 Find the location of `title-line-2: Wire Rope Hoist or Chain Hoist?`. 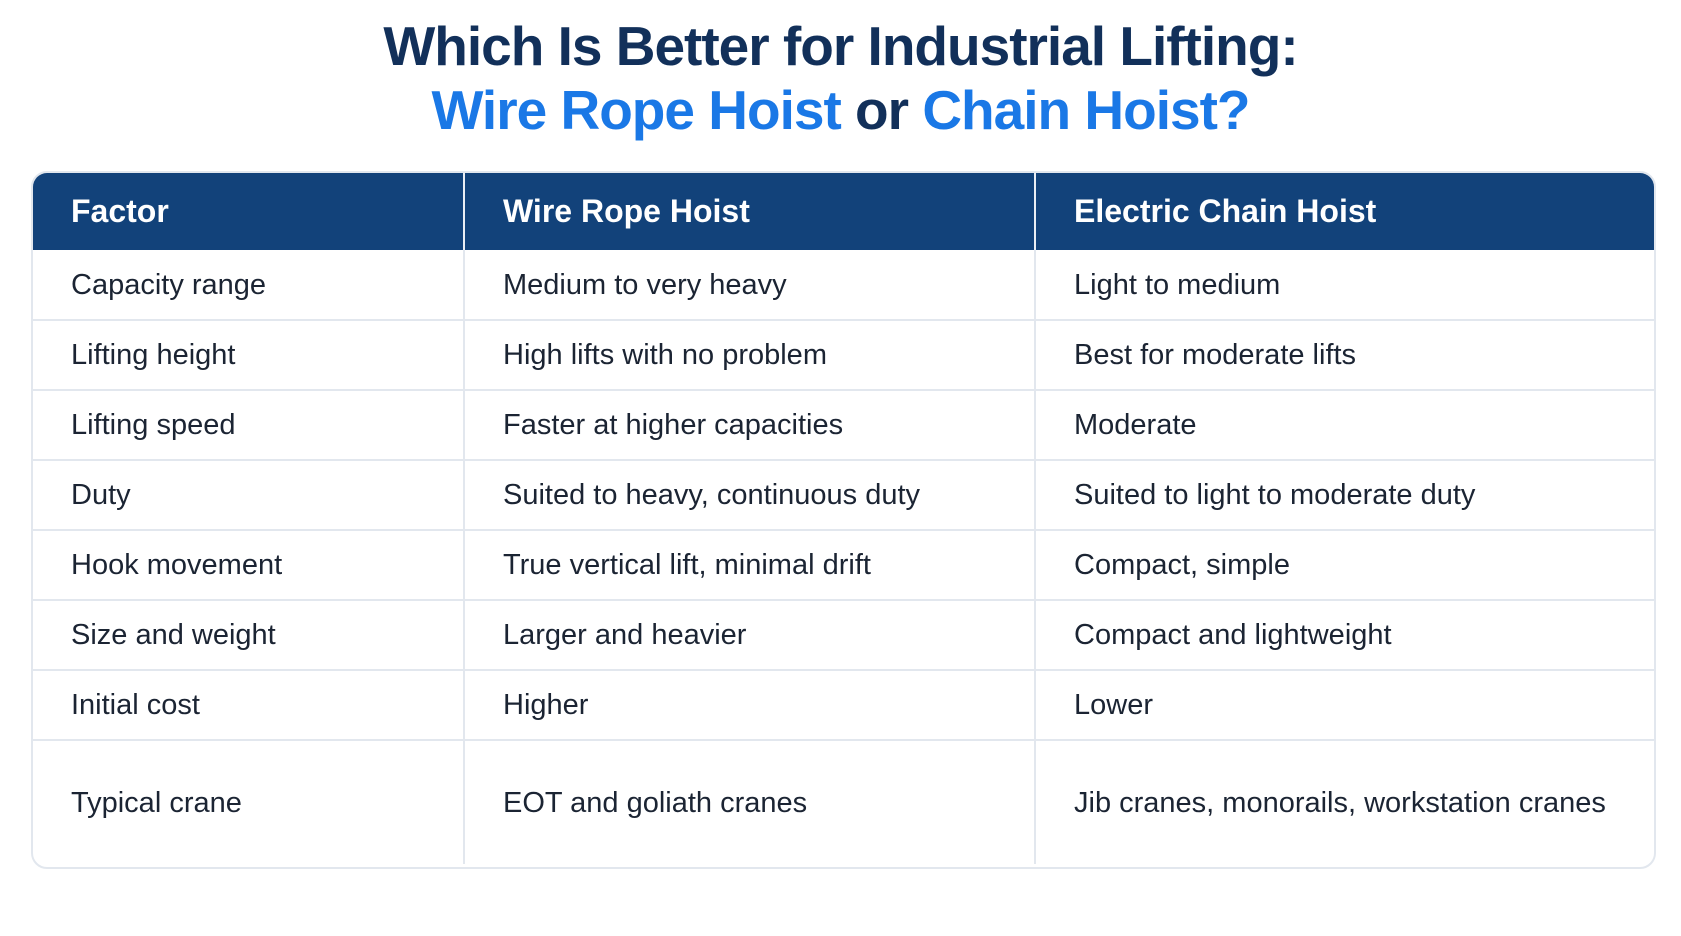

title-line-2: Wire Rope Hoist or Chain Hoist? is located at coordinates (840, 110).